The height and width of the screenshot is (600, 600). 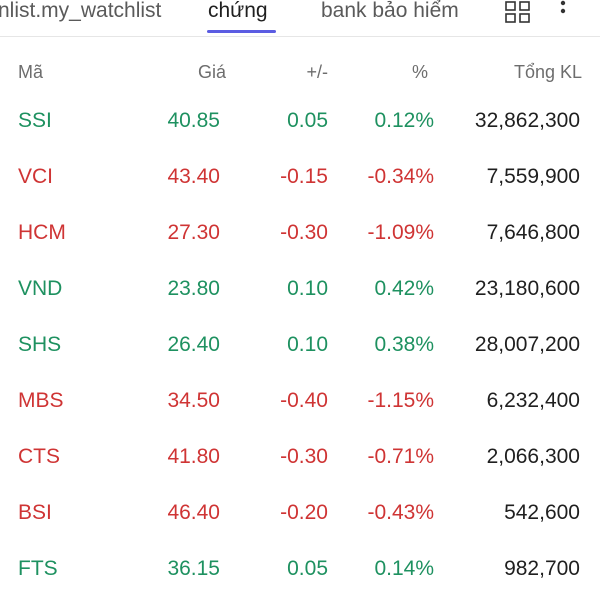 I want to click on row-symbol: VCI, so click(x=36, y=176).